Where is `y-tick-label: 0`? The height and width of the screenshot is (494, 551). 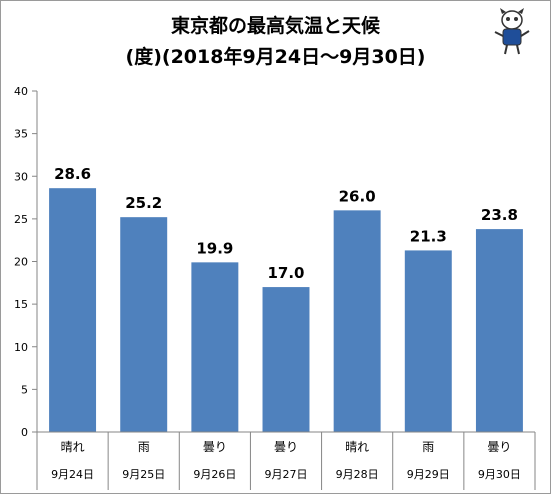
y-tick-label: 0 is located at coordinates (24, 432).